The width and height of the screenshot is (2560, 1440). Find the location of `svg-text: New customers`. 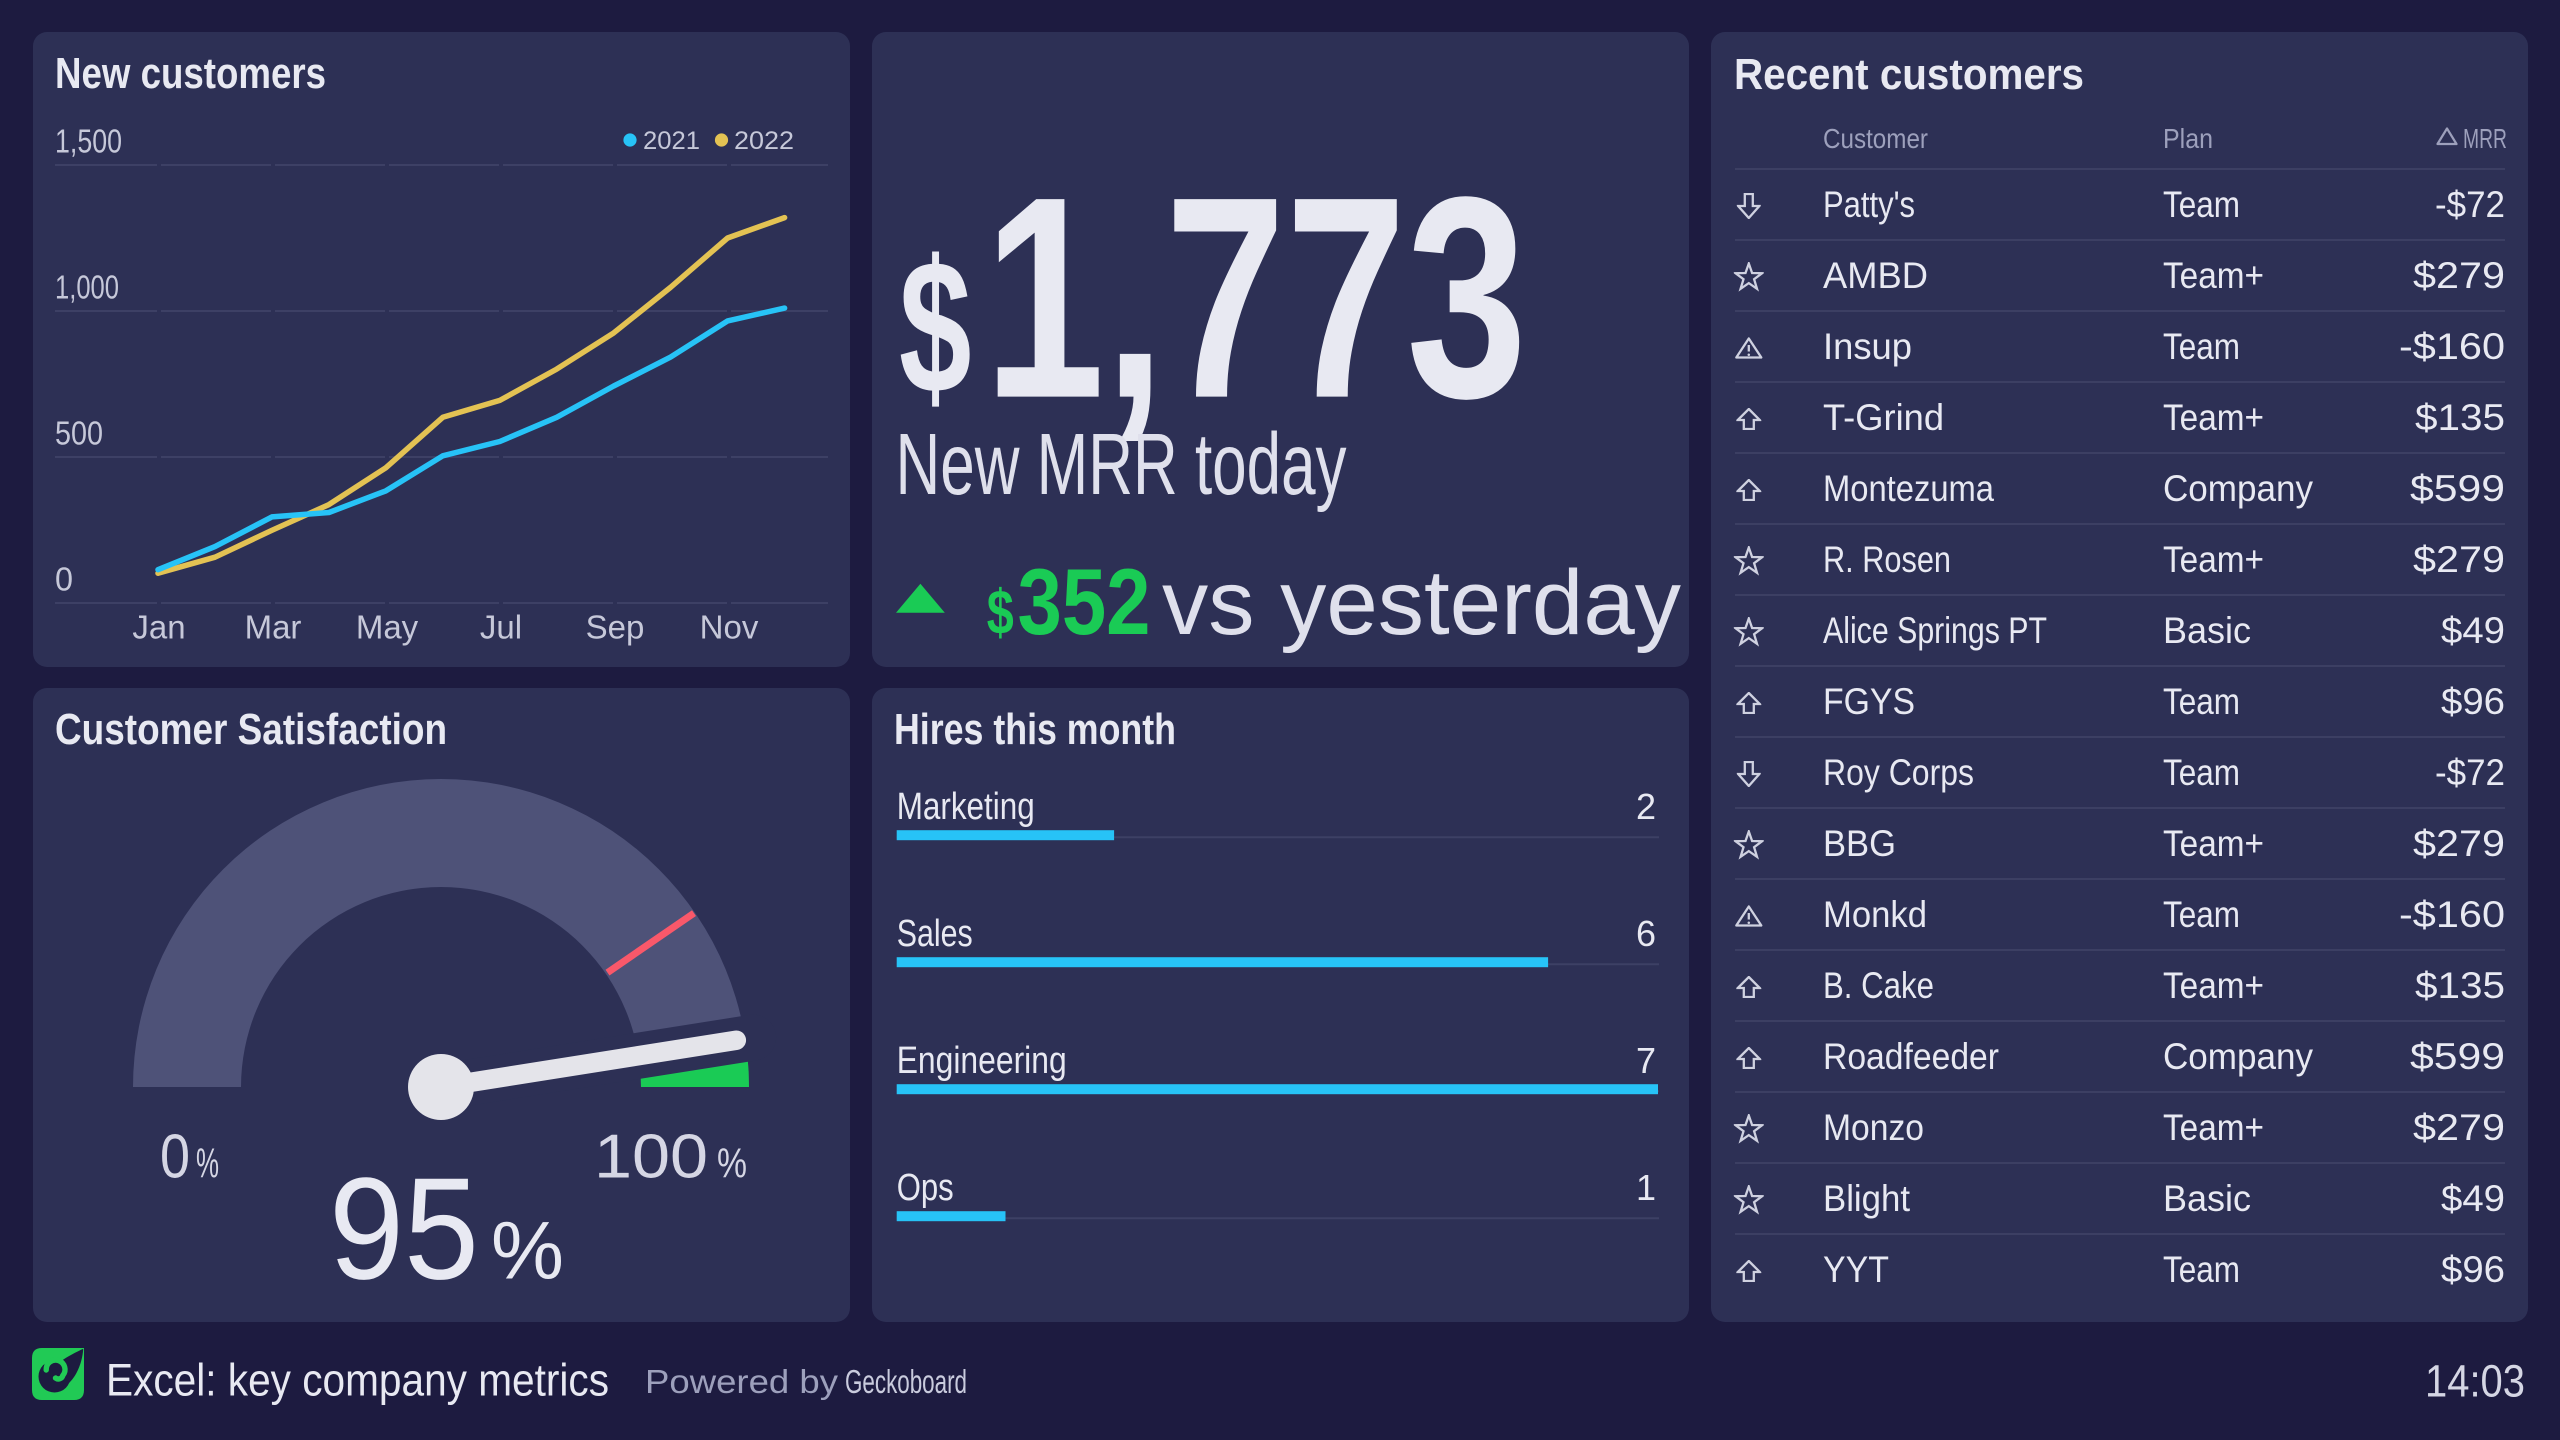

svg-text: New customers is located at coordinates (190, 73).